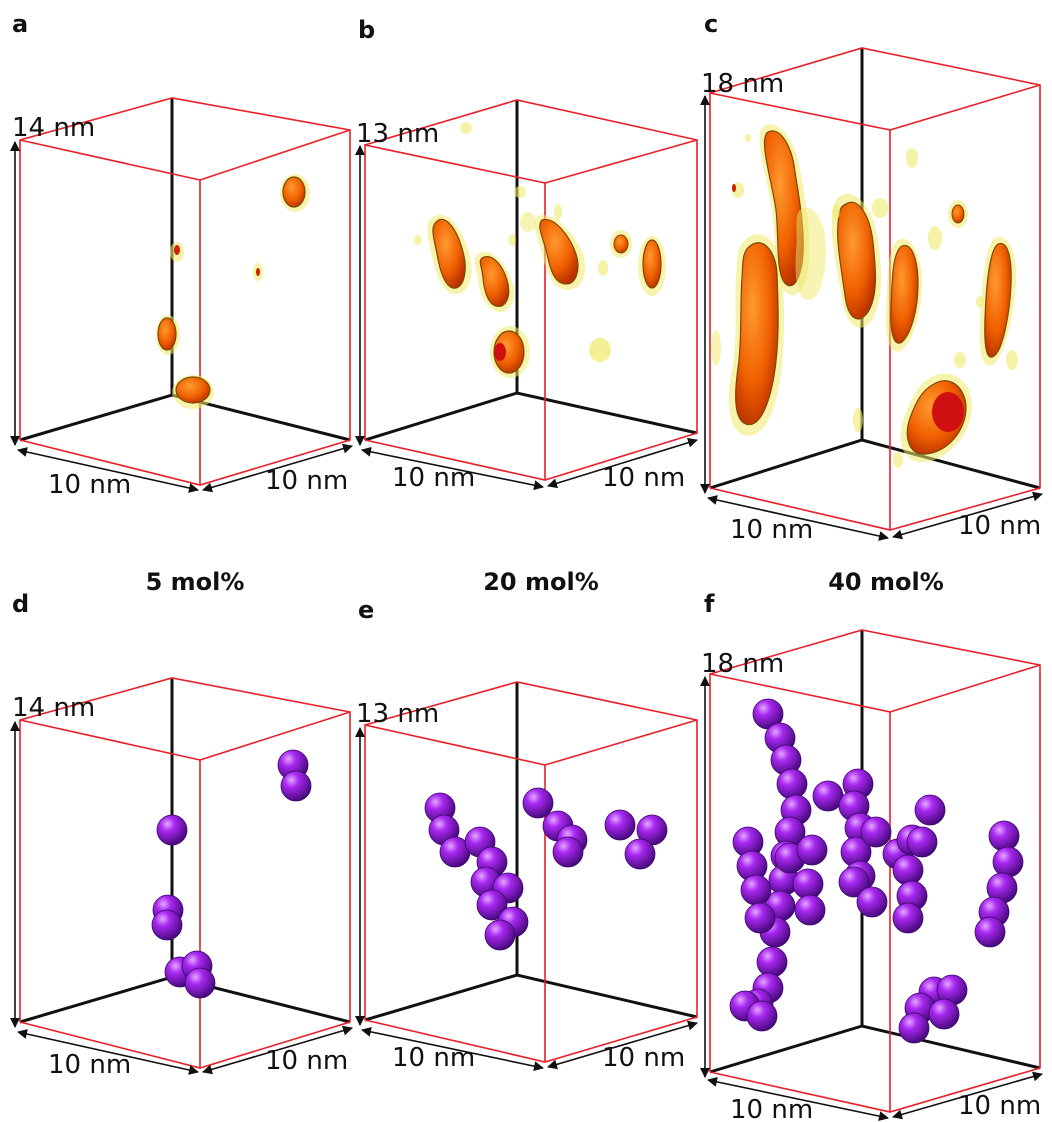  I want to click on height-label-d: 14 nm, so click(53, 708).